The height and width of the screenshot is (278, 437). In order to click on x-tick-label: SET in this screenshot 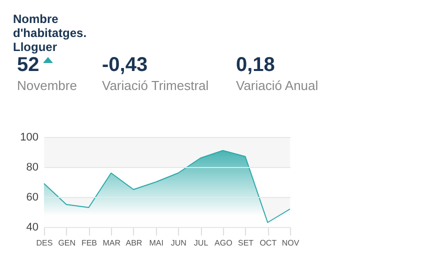, I will do `click(246, 243)`.